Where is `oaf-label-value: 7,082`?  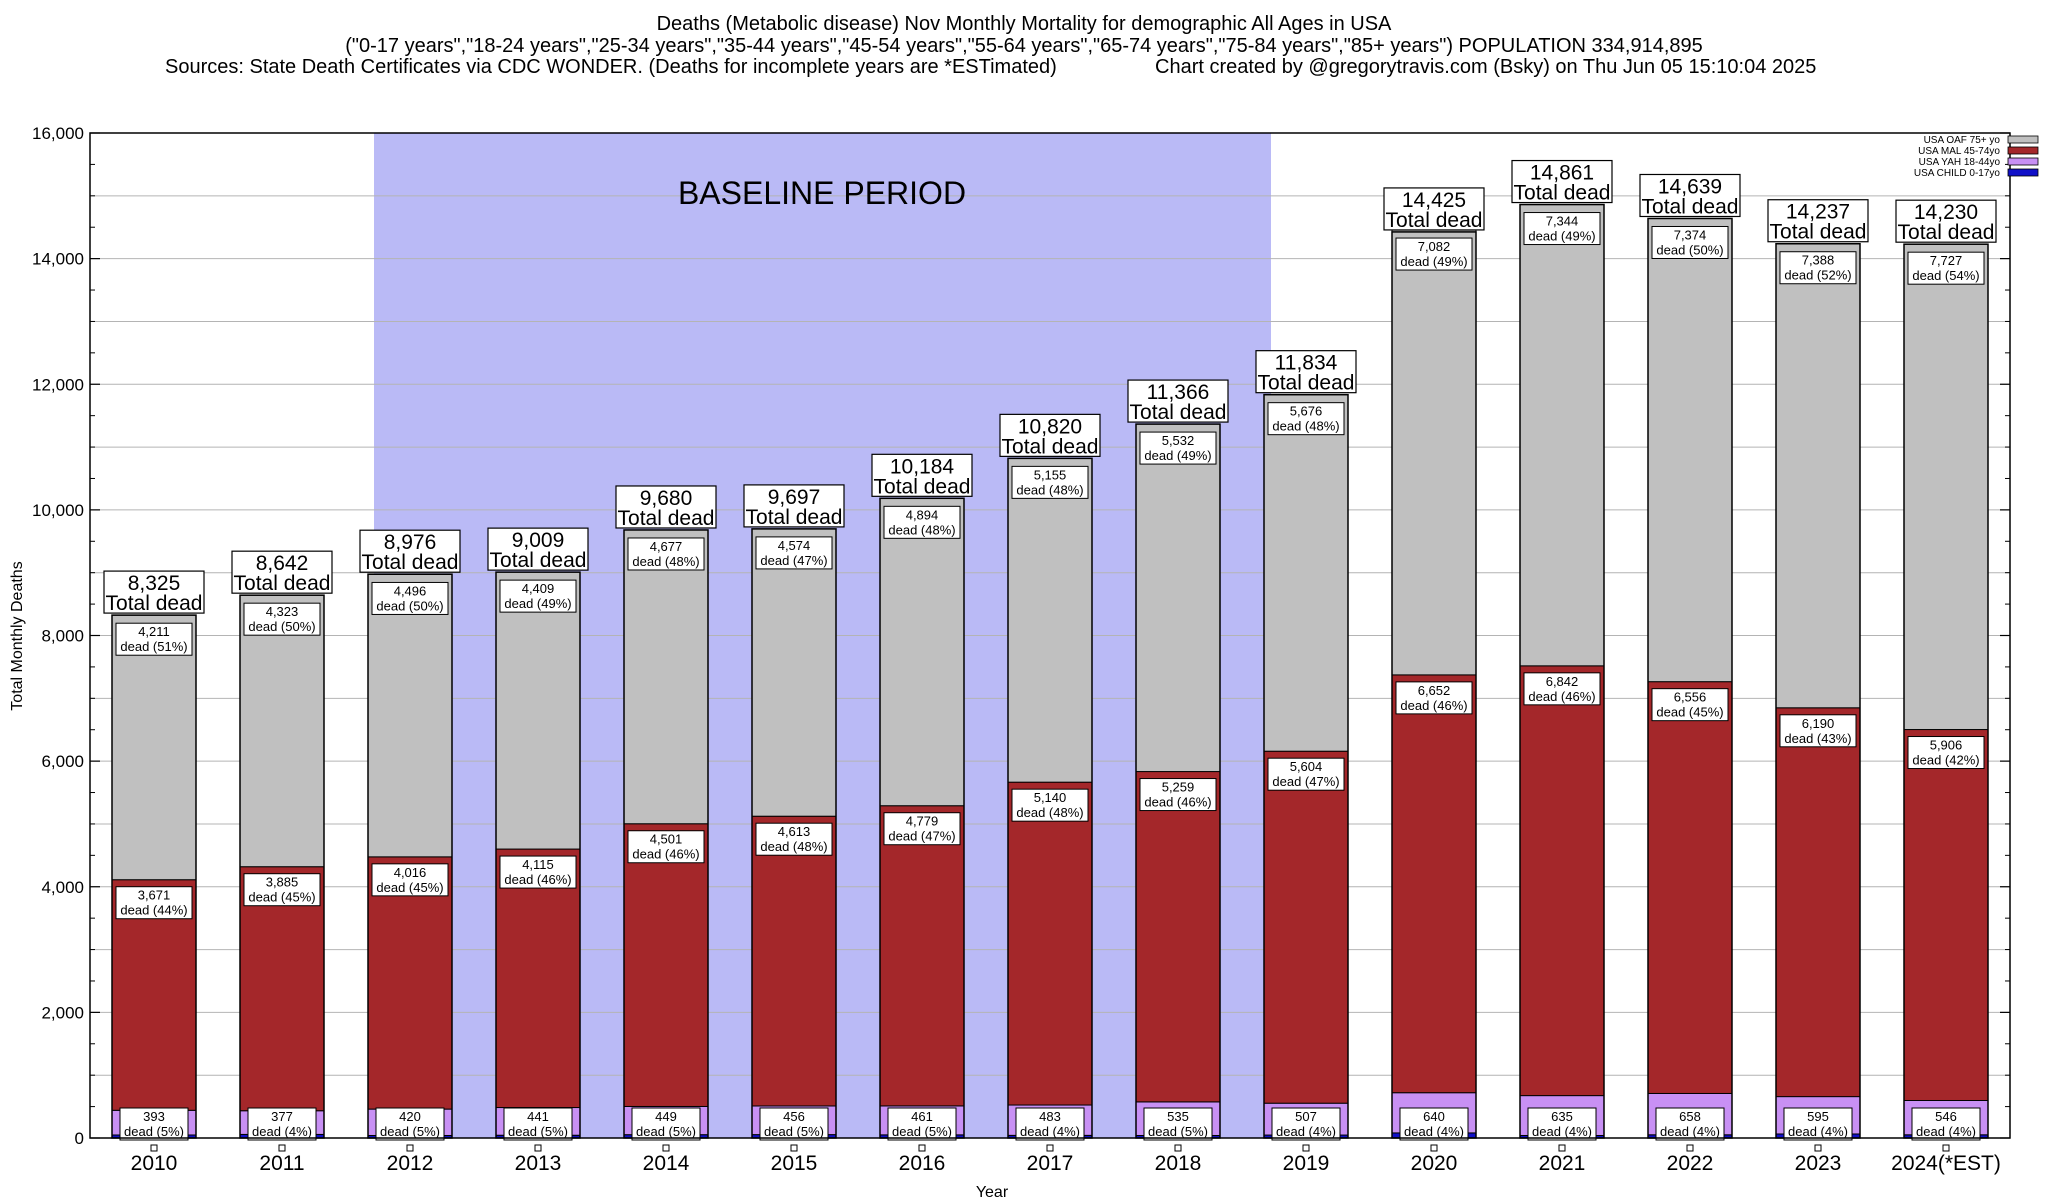 oaf-label-value: 7,082 is located at coordinates (1434, 246).